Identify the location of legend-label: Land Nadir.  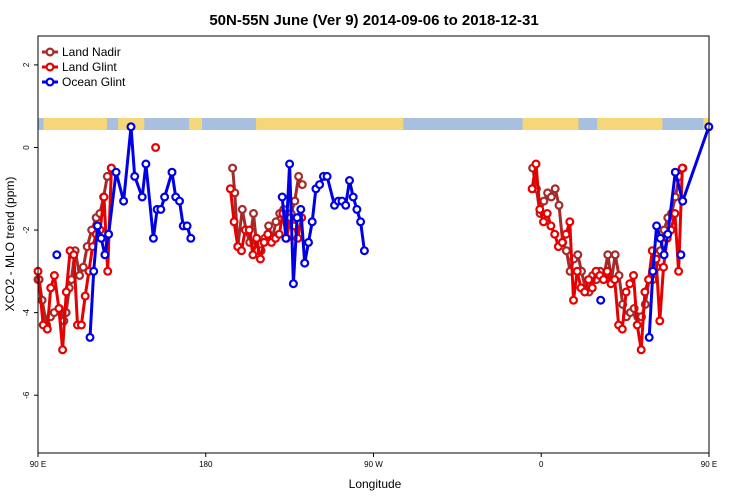
(91, 52).